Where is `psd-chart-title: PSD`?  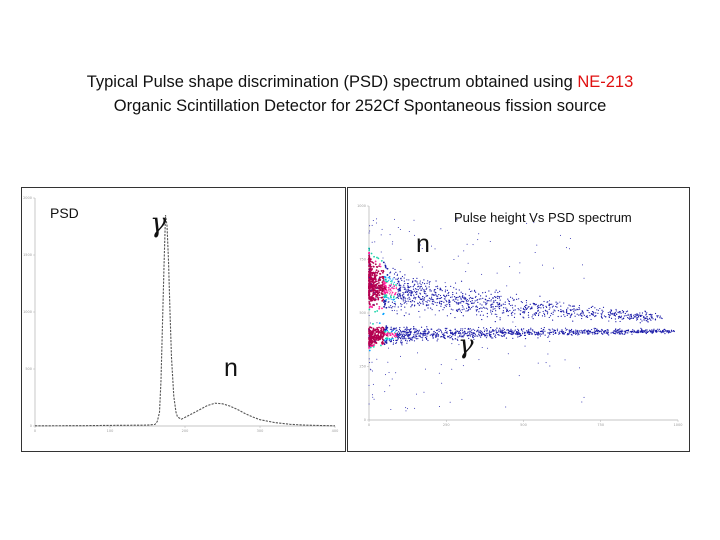 psd-chart-title: PSD is located at coordinates (64, 213).